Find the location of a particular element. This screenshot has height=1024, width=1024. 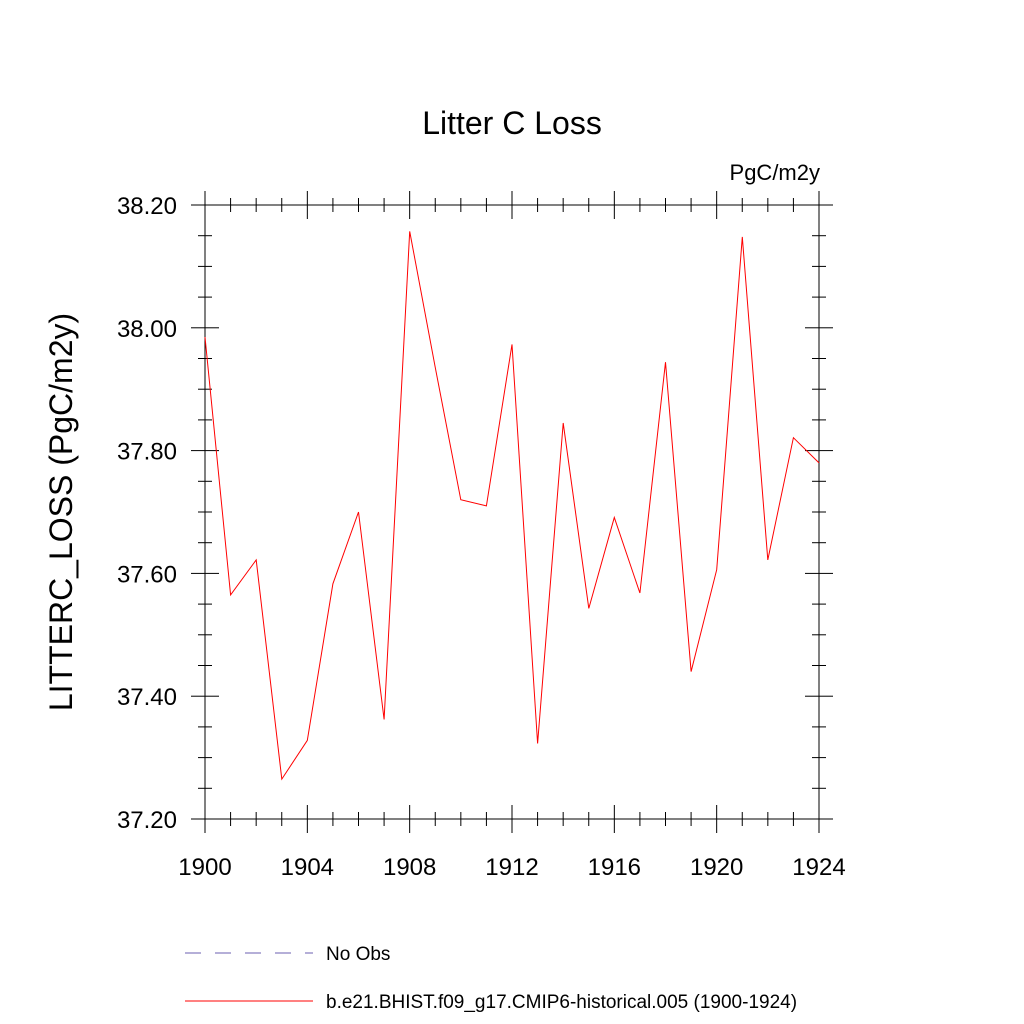

x-tick-label: 1916 is located at coordinates (614, 867).